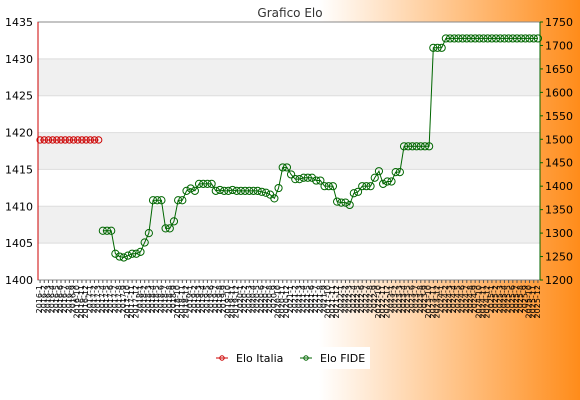 The width and height of the screenshot is (580, 400). What do you see at coordinates (411, 299) in the screenshot?
I see `x-tick-label: 2023-6` at bounding box center [411, 299].